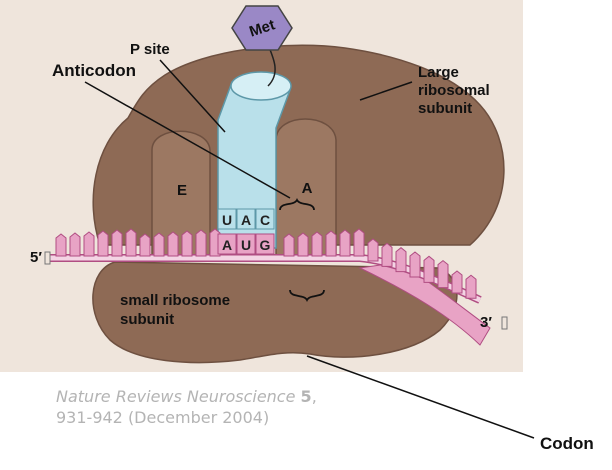 This screenshot has width=612, height=470. What do you see at coordinates (163, 417) in the screenshot?
I see `citation-pages-date: 931-942 (December 2004)` at bounding box center [163, 417].